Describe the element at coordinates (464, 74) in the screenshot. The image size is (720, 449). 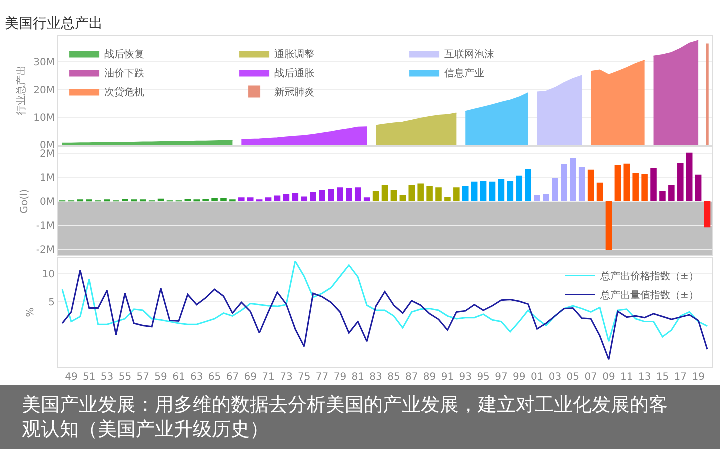
I see `legend-label: 信息产业` at that location.